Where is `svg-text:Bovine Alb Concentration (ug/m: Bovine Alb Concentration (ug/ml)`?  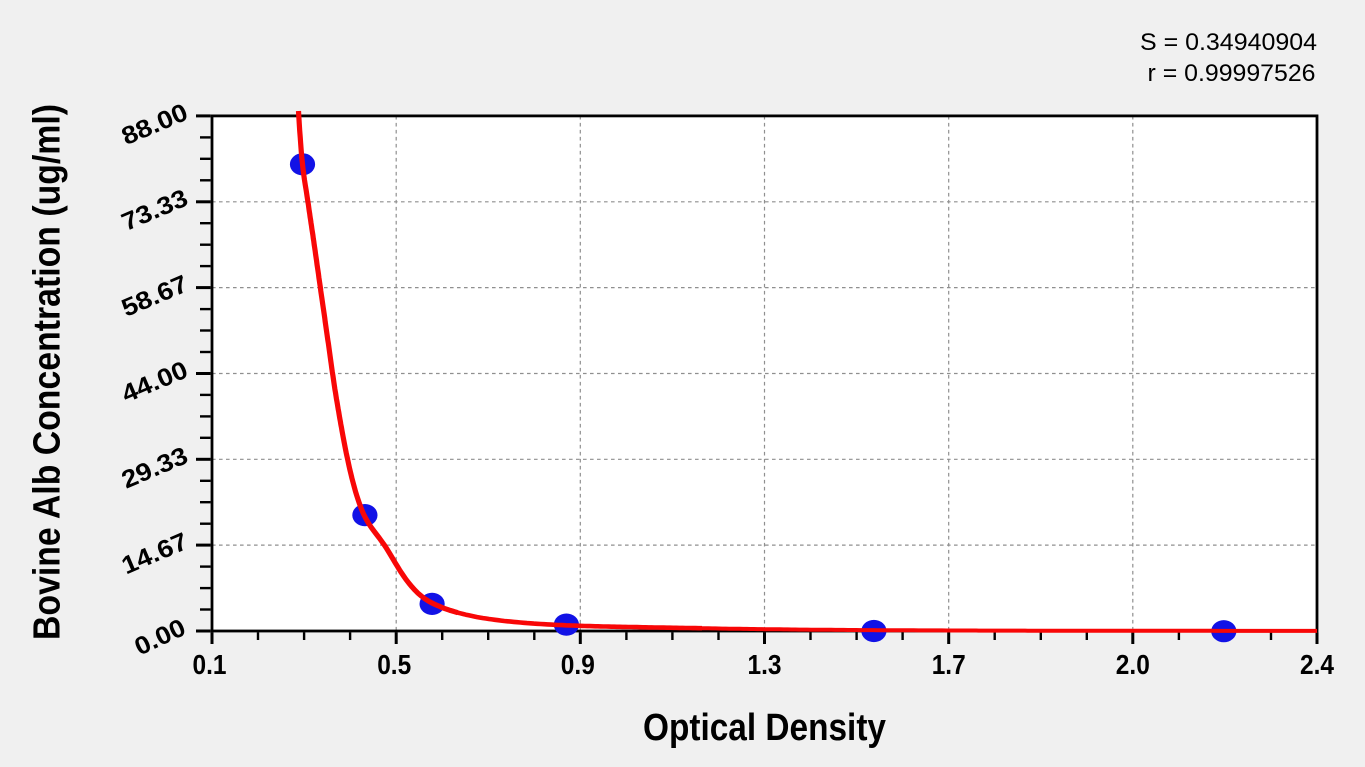
svg-text:Bovine Alb Concentration (ug/m: Bovine Alb Concentration (ug/ml) is located at coordinates (48, 372).